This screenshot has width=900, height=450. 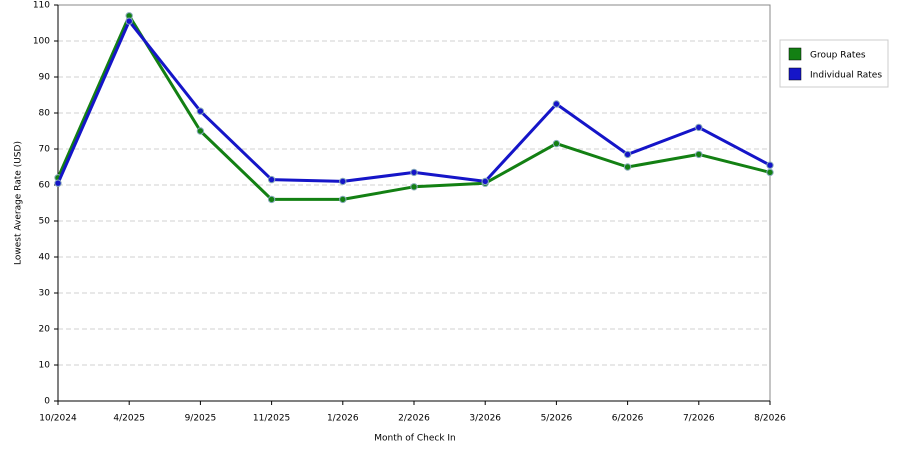 I want to click on y-axis-label: Lowest Average Rate (USD), so click(x=19, y=203).